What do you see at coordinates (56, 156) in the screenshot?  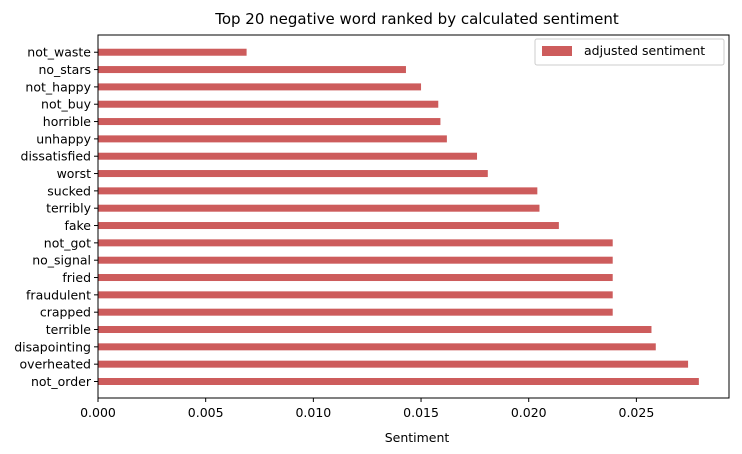 I see `y-tick-label: dissatisfied` at bounding box center [56, 156].